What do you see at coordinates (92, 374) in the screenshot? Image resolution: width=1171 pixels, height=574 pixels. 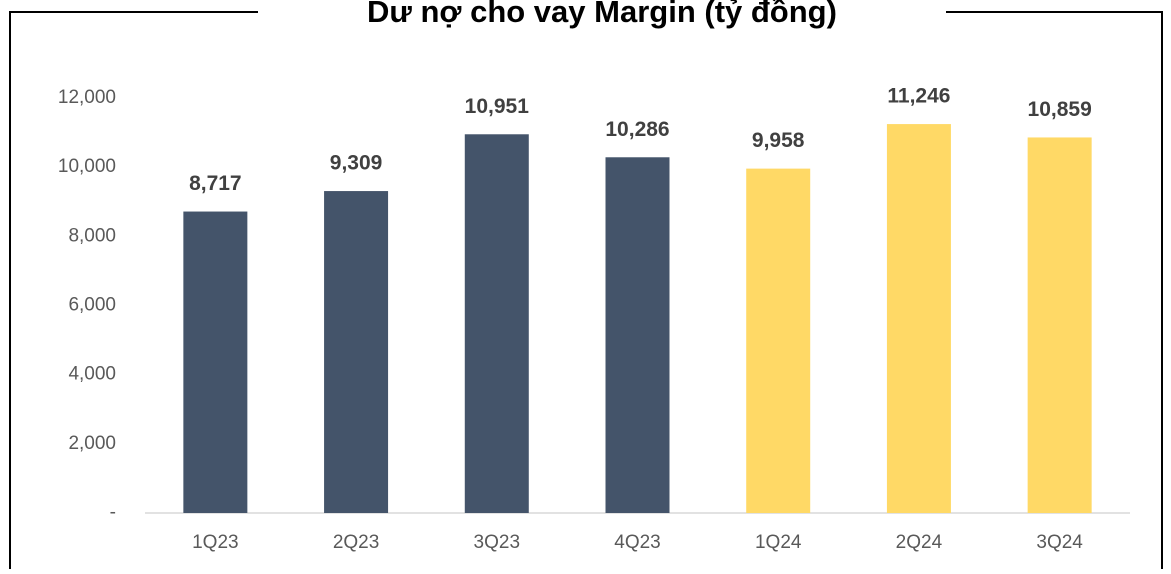 I see `y-tick-label: 4,000` at bounding box center [92, 374].